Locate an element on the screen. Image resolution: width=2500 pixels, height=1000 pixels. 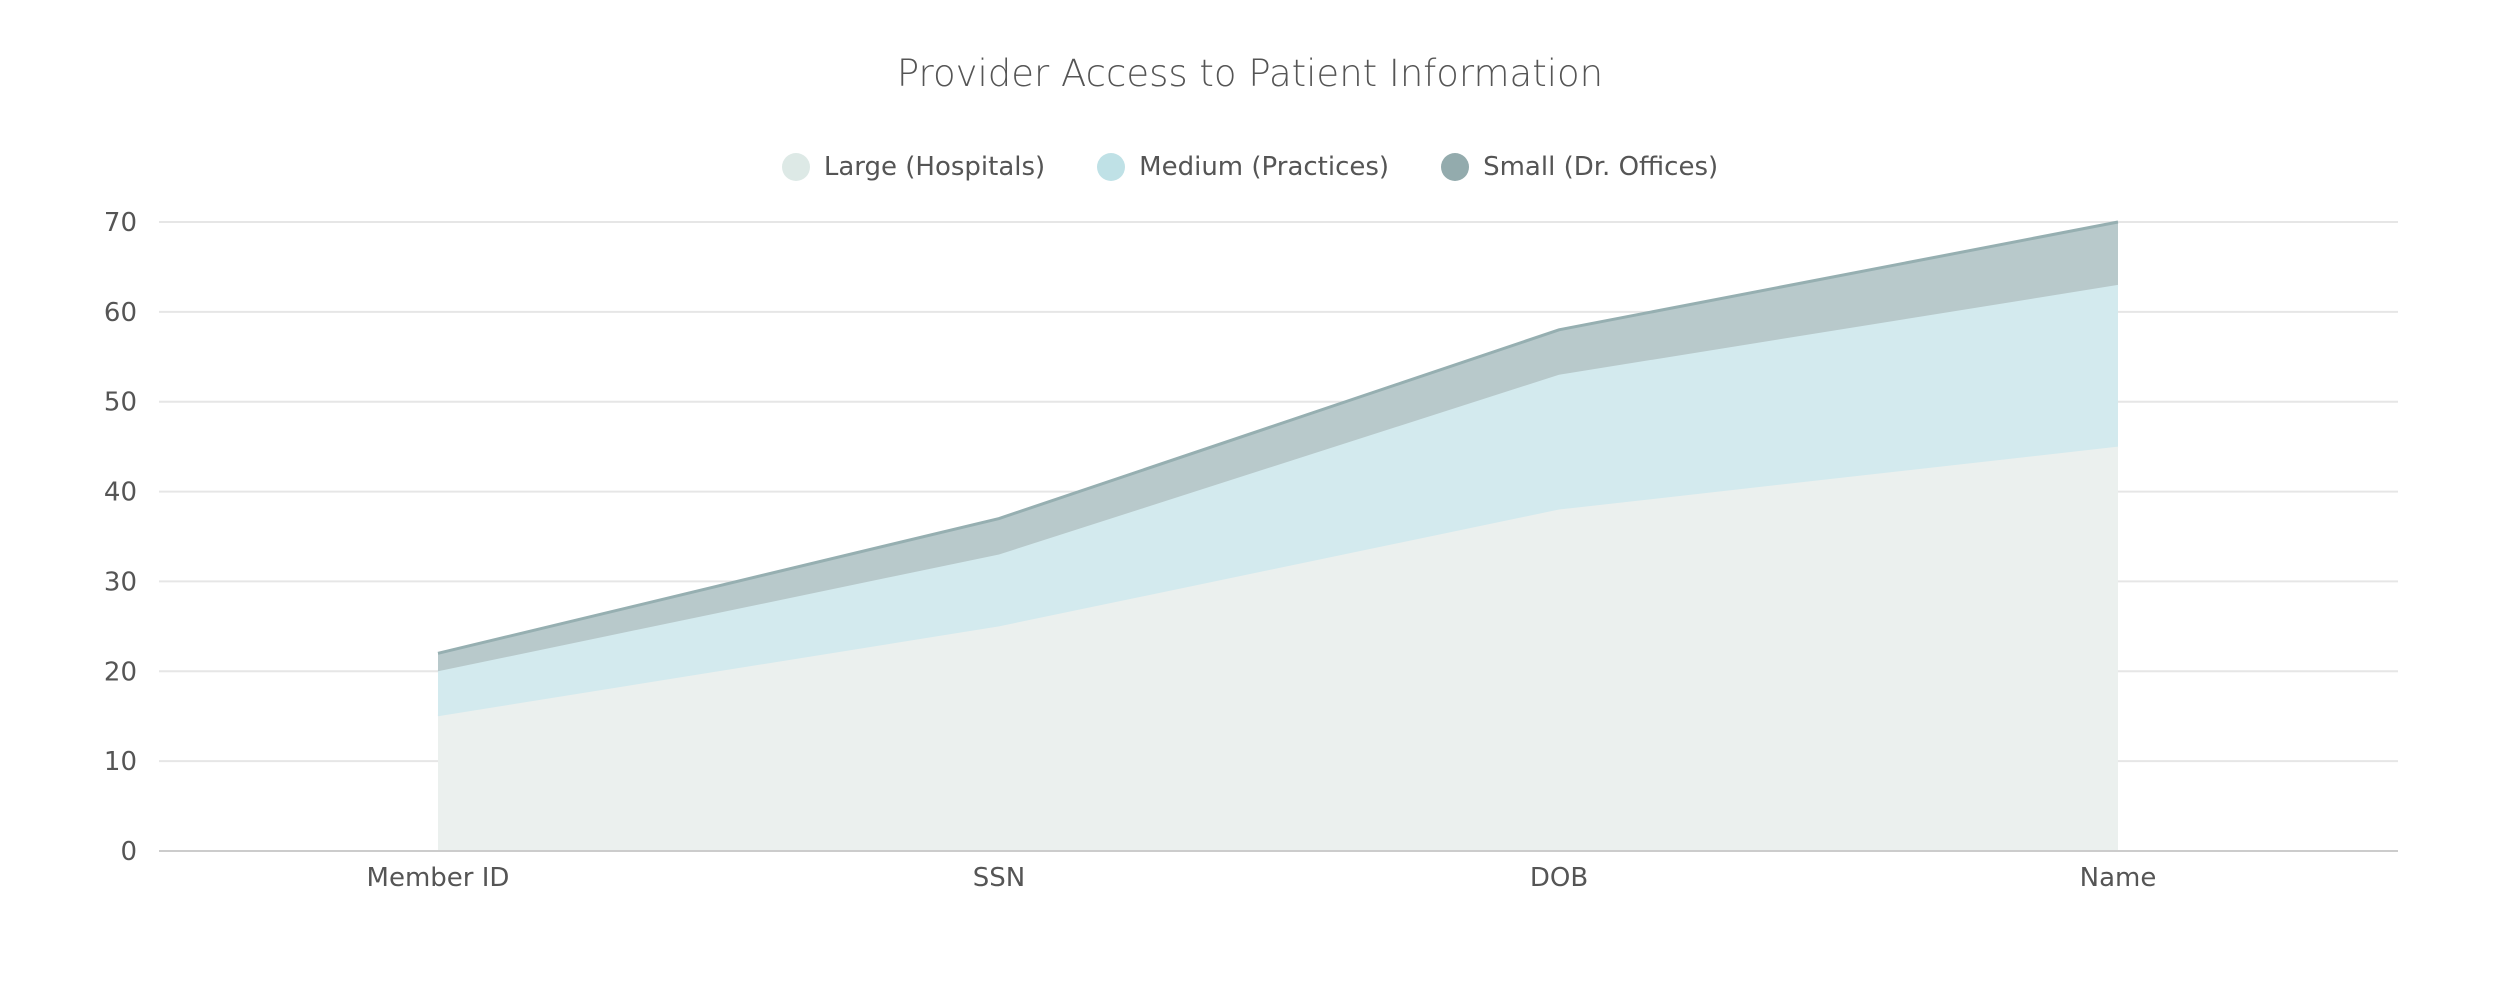
legend-item-medium: Medium (Practices) is located at coordinates (1243, 167).